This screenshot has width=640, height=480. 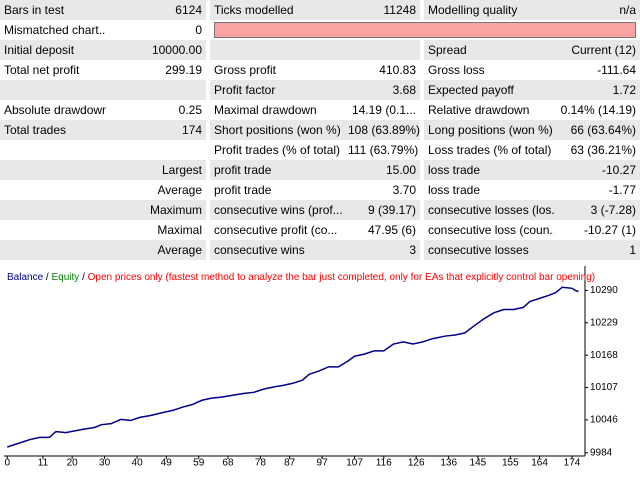 I want to click on table-cell: 299.19, so click(x=183, y=70).